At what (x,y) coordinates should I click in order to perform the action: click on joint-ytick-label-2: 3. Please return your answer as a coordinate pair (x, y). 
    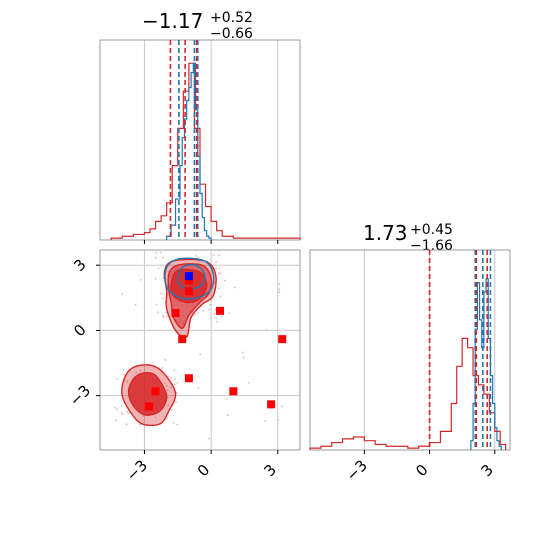
    Looking at the image, I should click on (79, 264).